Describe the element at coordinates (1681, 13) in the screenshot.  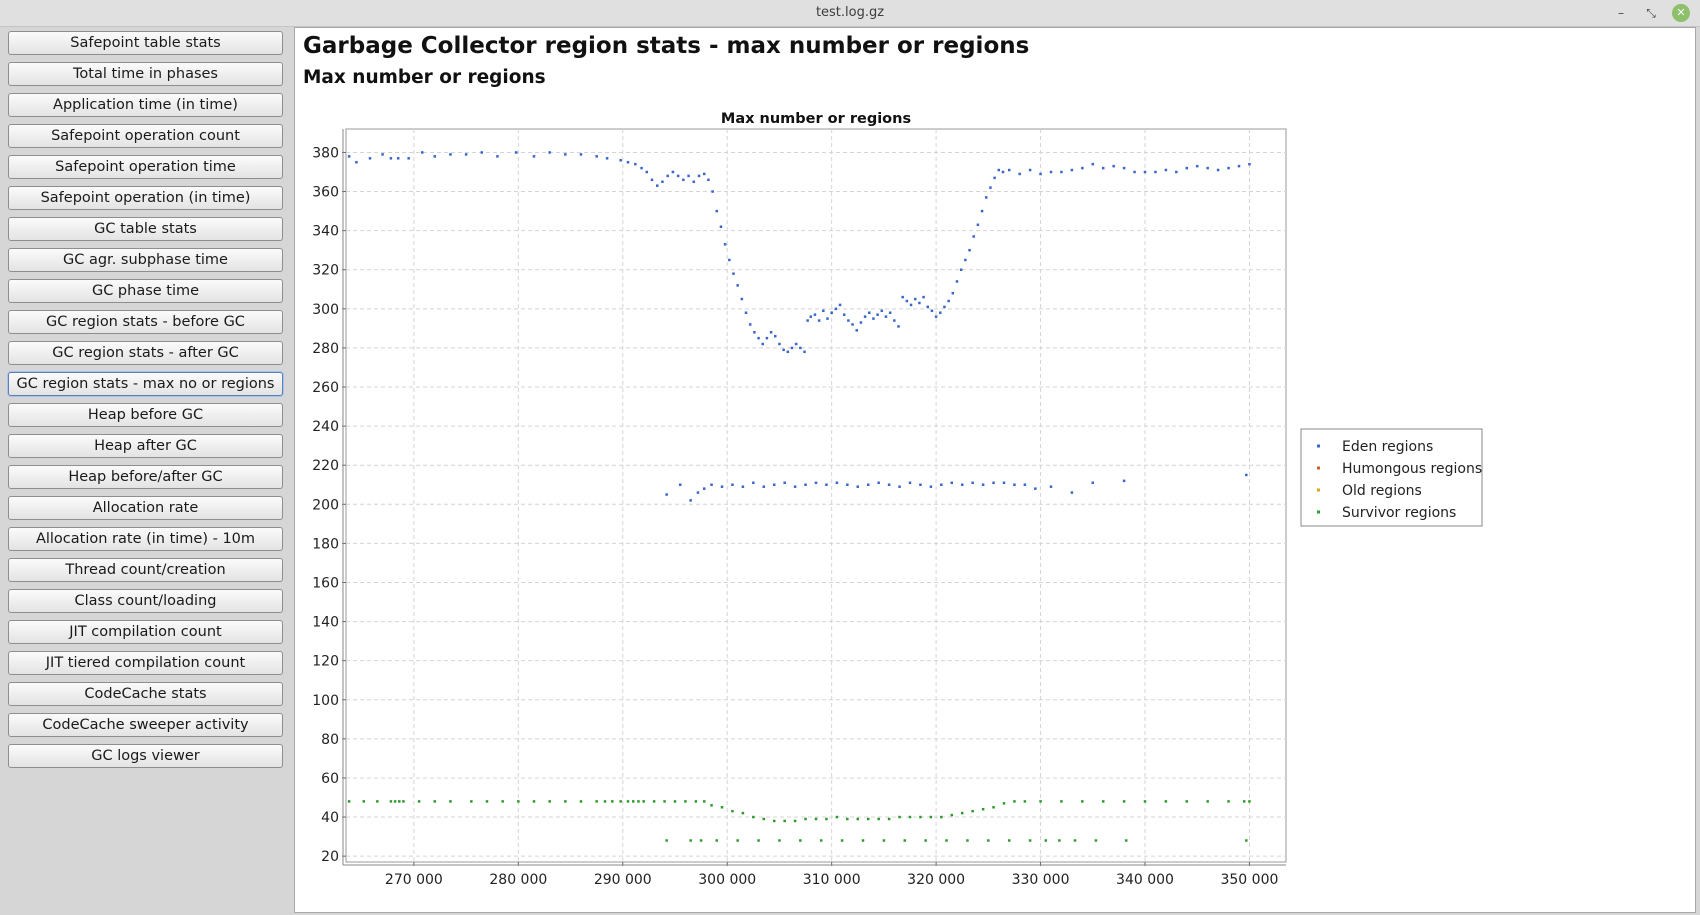
I see `close-icon: ✕` at that location.